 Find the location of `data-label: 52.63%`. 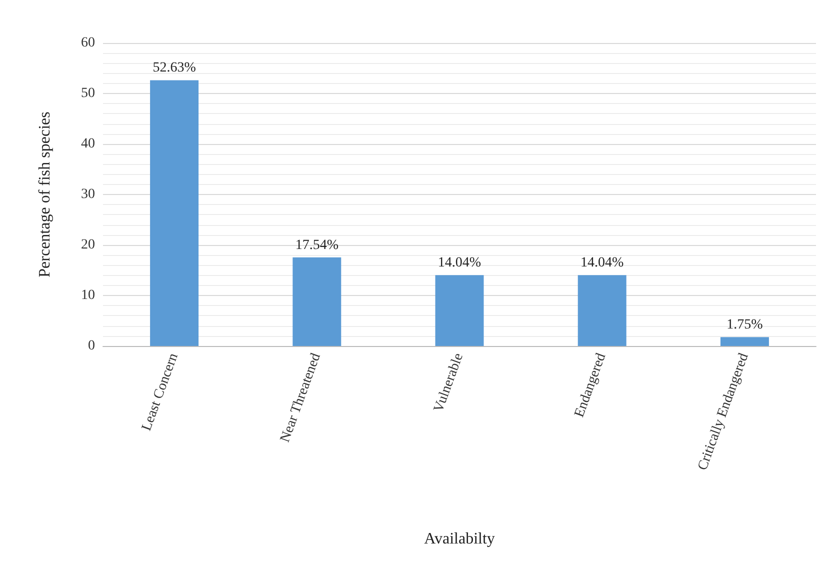

data-label: 52.63% is located at coordinates (174, 68).